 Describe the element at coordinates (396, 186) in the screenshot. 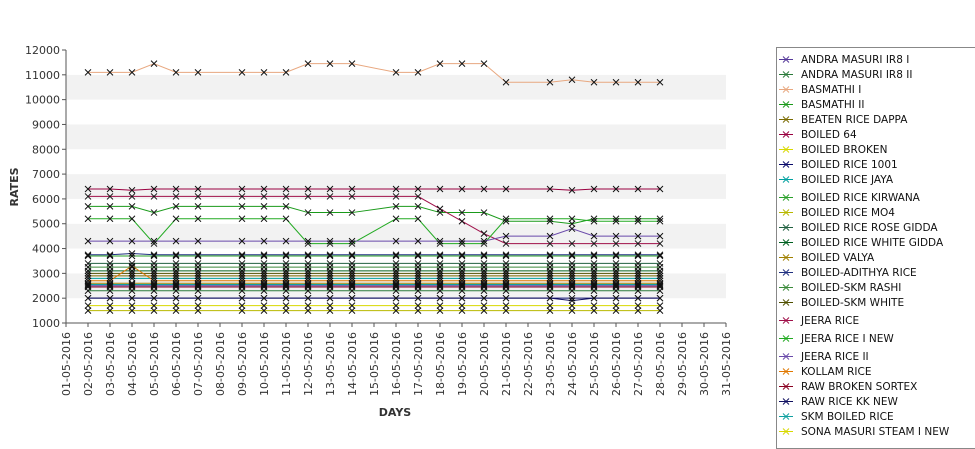

I see `grid-band` at that location.